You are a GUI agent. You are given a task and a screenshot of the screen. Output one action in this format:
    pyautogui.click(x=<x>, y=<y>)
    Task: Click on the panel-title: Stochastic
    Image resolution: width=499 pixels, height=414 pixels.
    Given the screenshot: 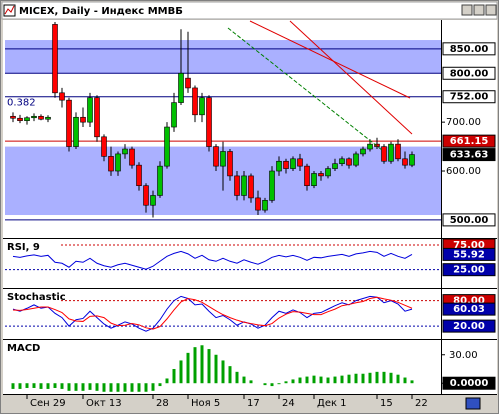 What is the action you would take?
    pyautogui.click(x=36, y=297)
    